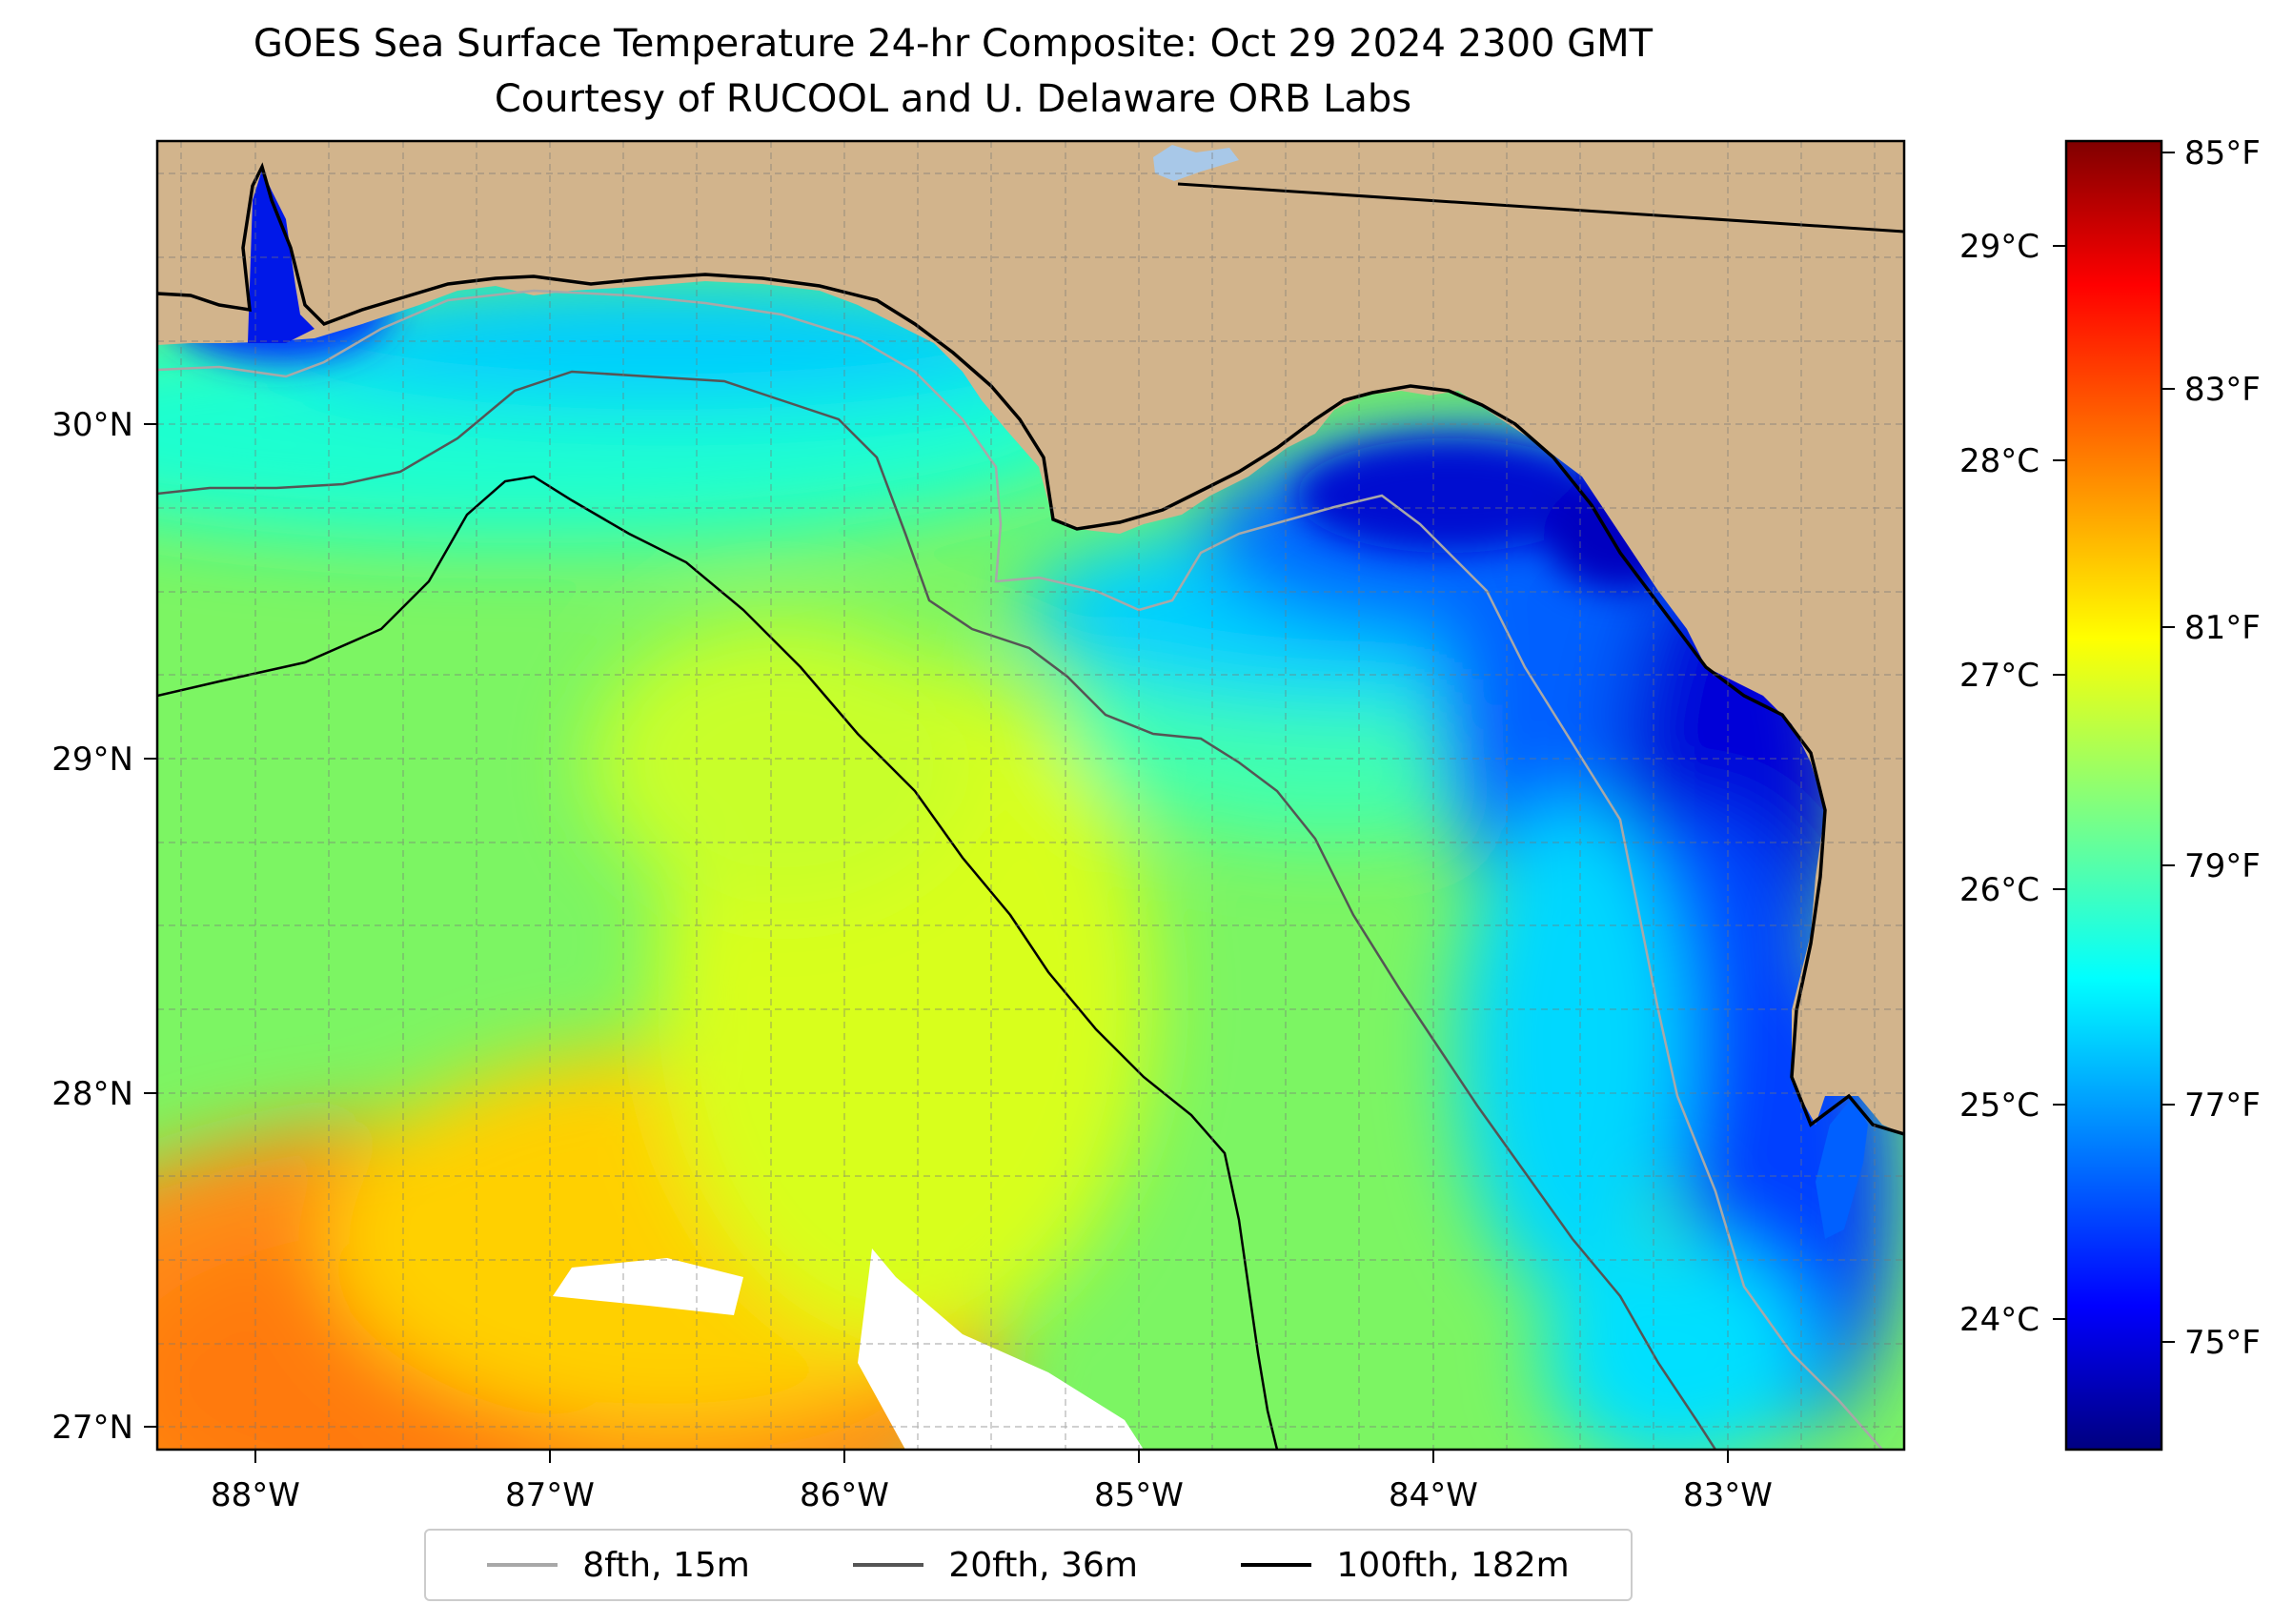  I want to click on legend-item-8fth: 8fth, 15m, so click(619, 1565).